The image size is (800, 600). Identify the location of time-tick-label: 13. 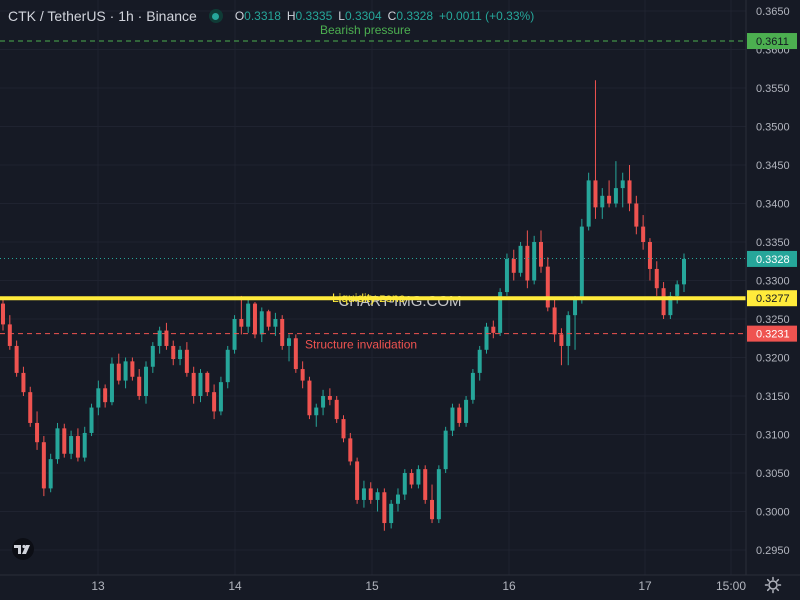
(98, 586).